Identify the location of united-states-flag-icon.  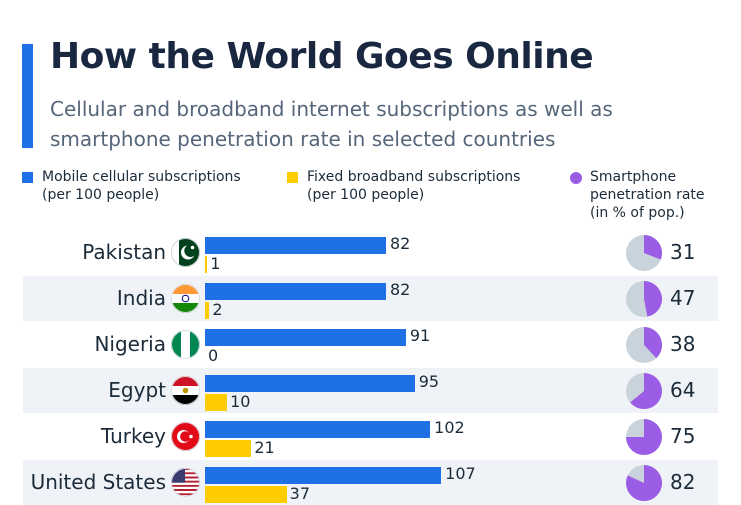
(185, 482).